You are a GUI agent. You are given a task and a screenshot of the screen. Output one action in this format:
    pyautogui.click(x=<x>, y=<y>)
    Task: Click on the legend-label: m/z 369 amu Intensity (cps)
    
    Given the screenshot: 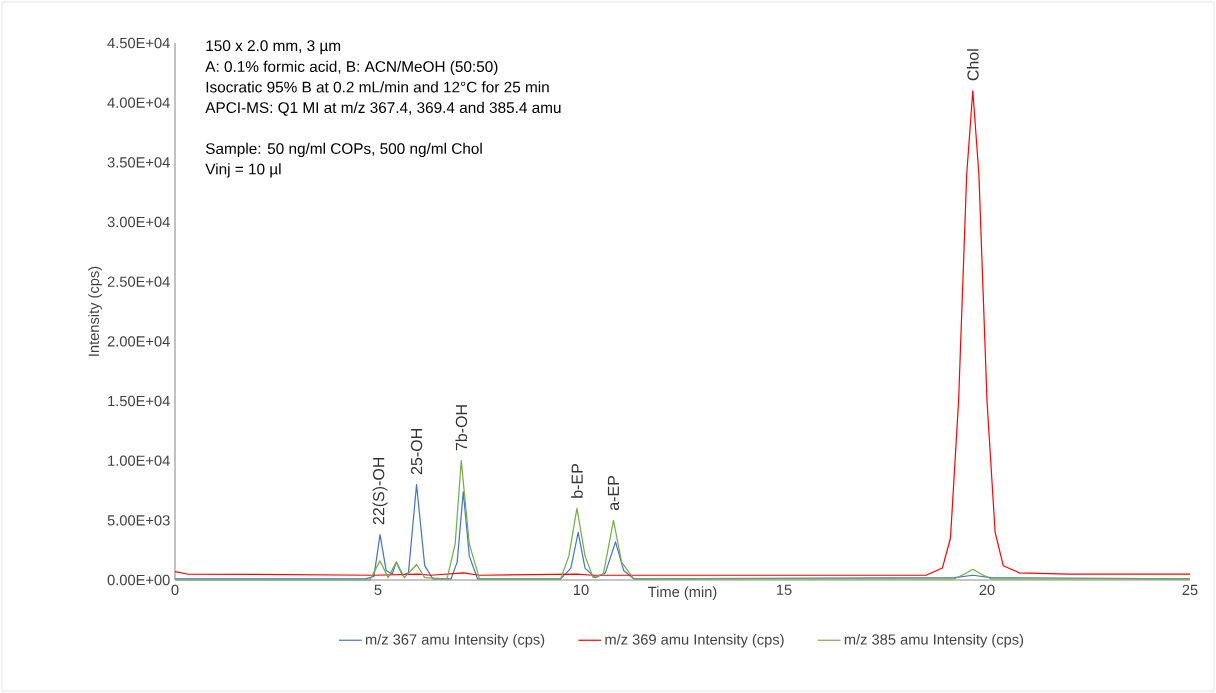 What is the action you would take?
    pyautogui.click(x=694, y=640)
    